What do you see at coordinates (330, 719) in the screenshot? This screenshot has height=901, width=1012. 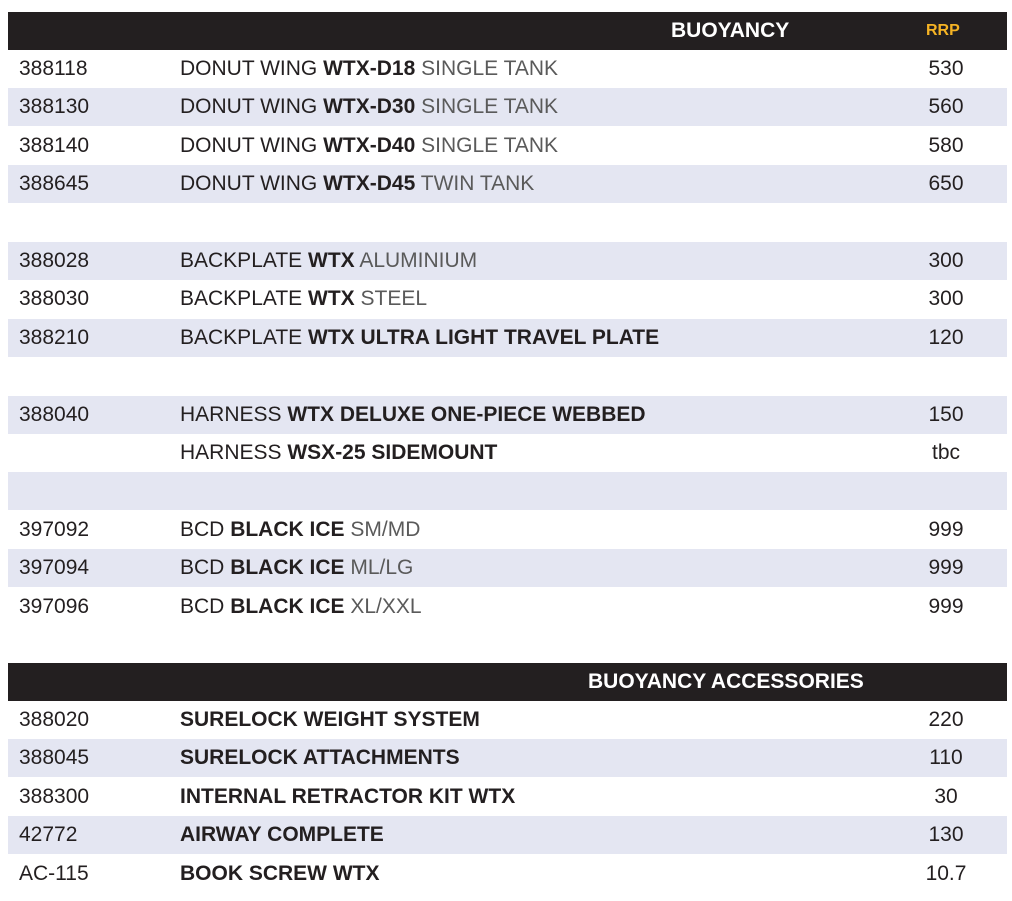 I see `description-segment: SURELOCK WEIGHT SYSTEM` at bounding box center [330, 719].